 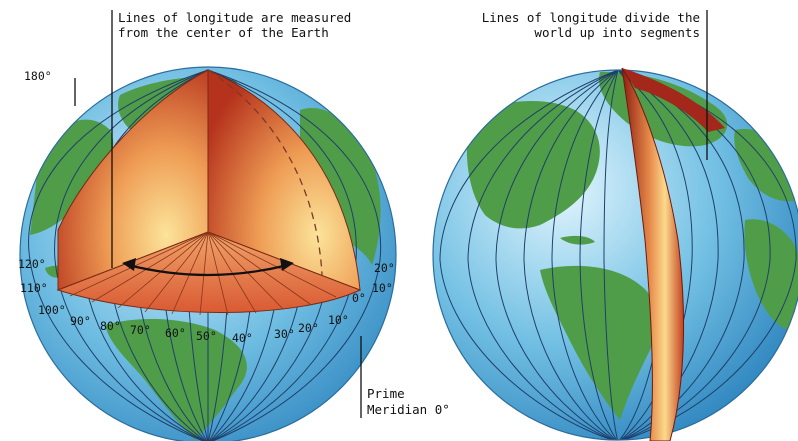 I want to click on degree-label: 100°, so click(x=52, y=310).